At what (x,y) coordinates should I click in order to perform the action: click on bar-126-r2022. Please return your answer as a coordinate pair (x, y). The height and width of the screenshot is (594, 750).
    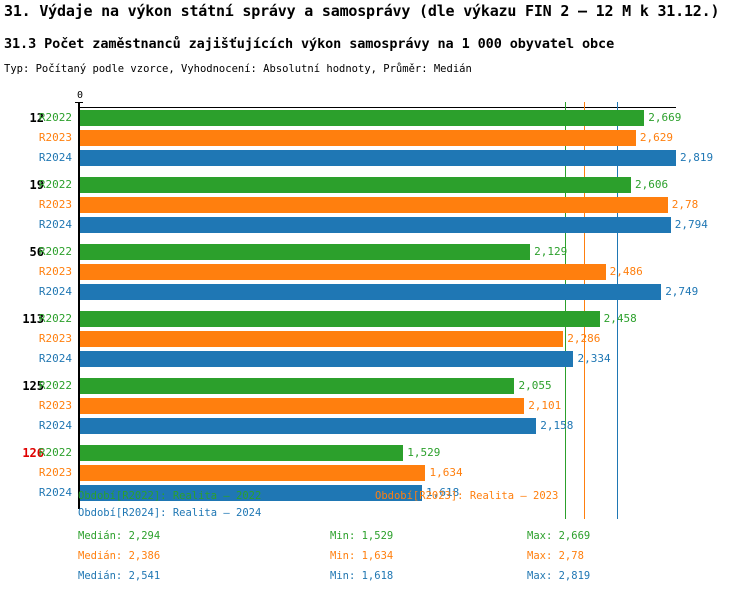
    Looking at the image, I should click on (242, 453).